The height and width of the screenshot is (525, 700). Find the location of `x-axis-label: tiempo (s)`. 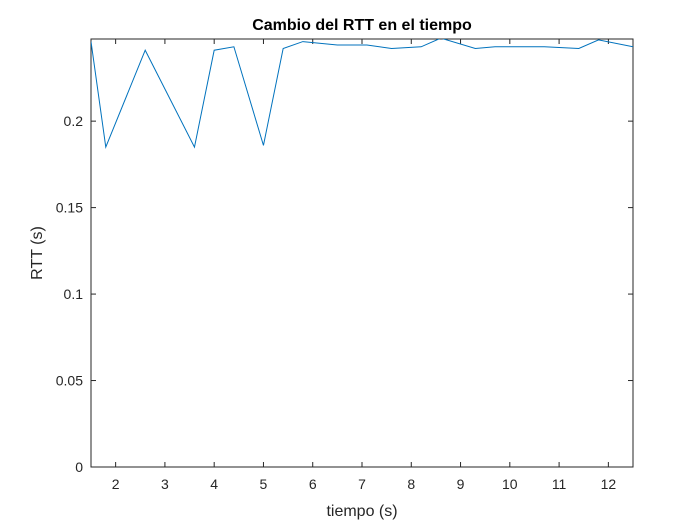

x-axis-label: tiempo (s) is located at coordinates (361, 511).